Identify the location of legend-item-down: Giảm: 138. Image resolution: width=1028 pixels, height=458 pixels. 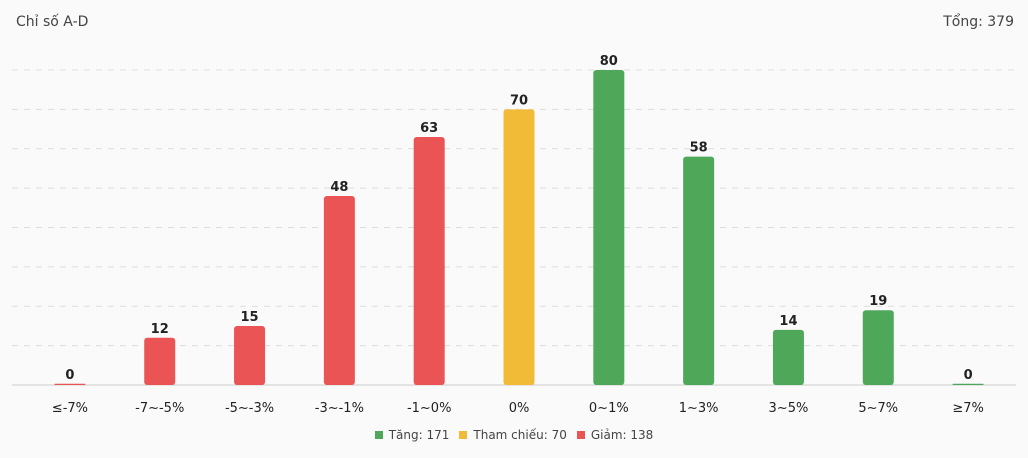
(615, 435).